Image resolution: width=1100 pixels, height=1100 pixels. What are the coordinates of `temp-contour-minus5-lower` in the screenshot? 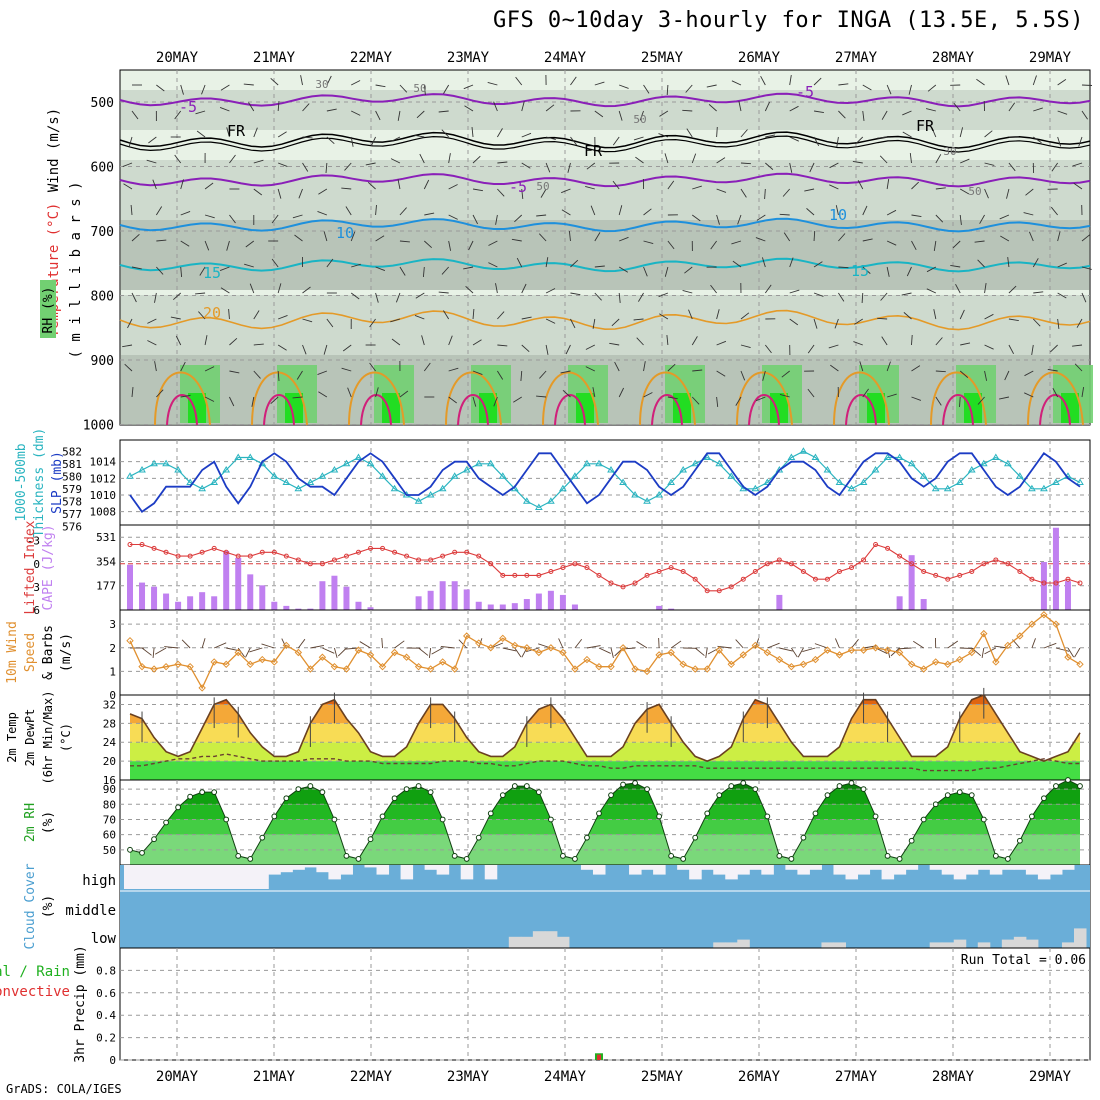 It's located at (605, 180).